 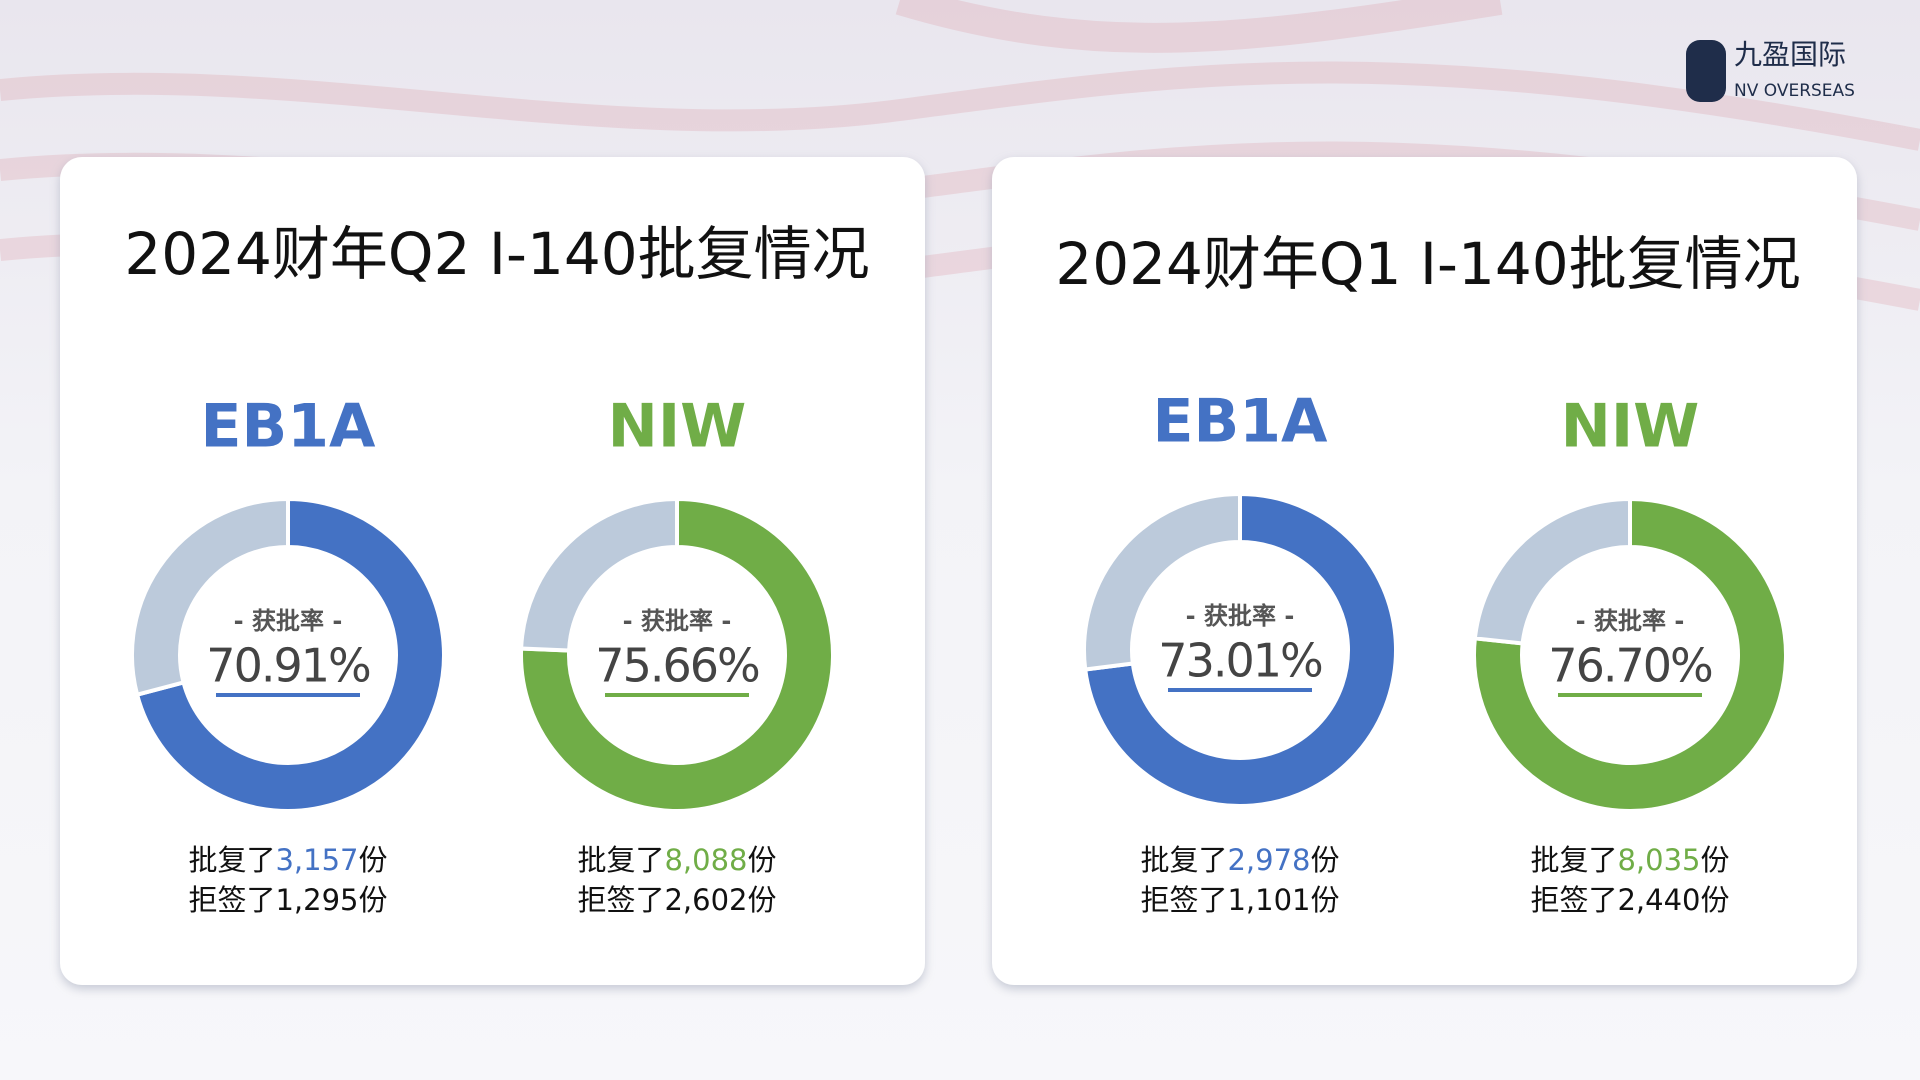 I want to click on count-value: 2,978, so click(x=1268, y=860).